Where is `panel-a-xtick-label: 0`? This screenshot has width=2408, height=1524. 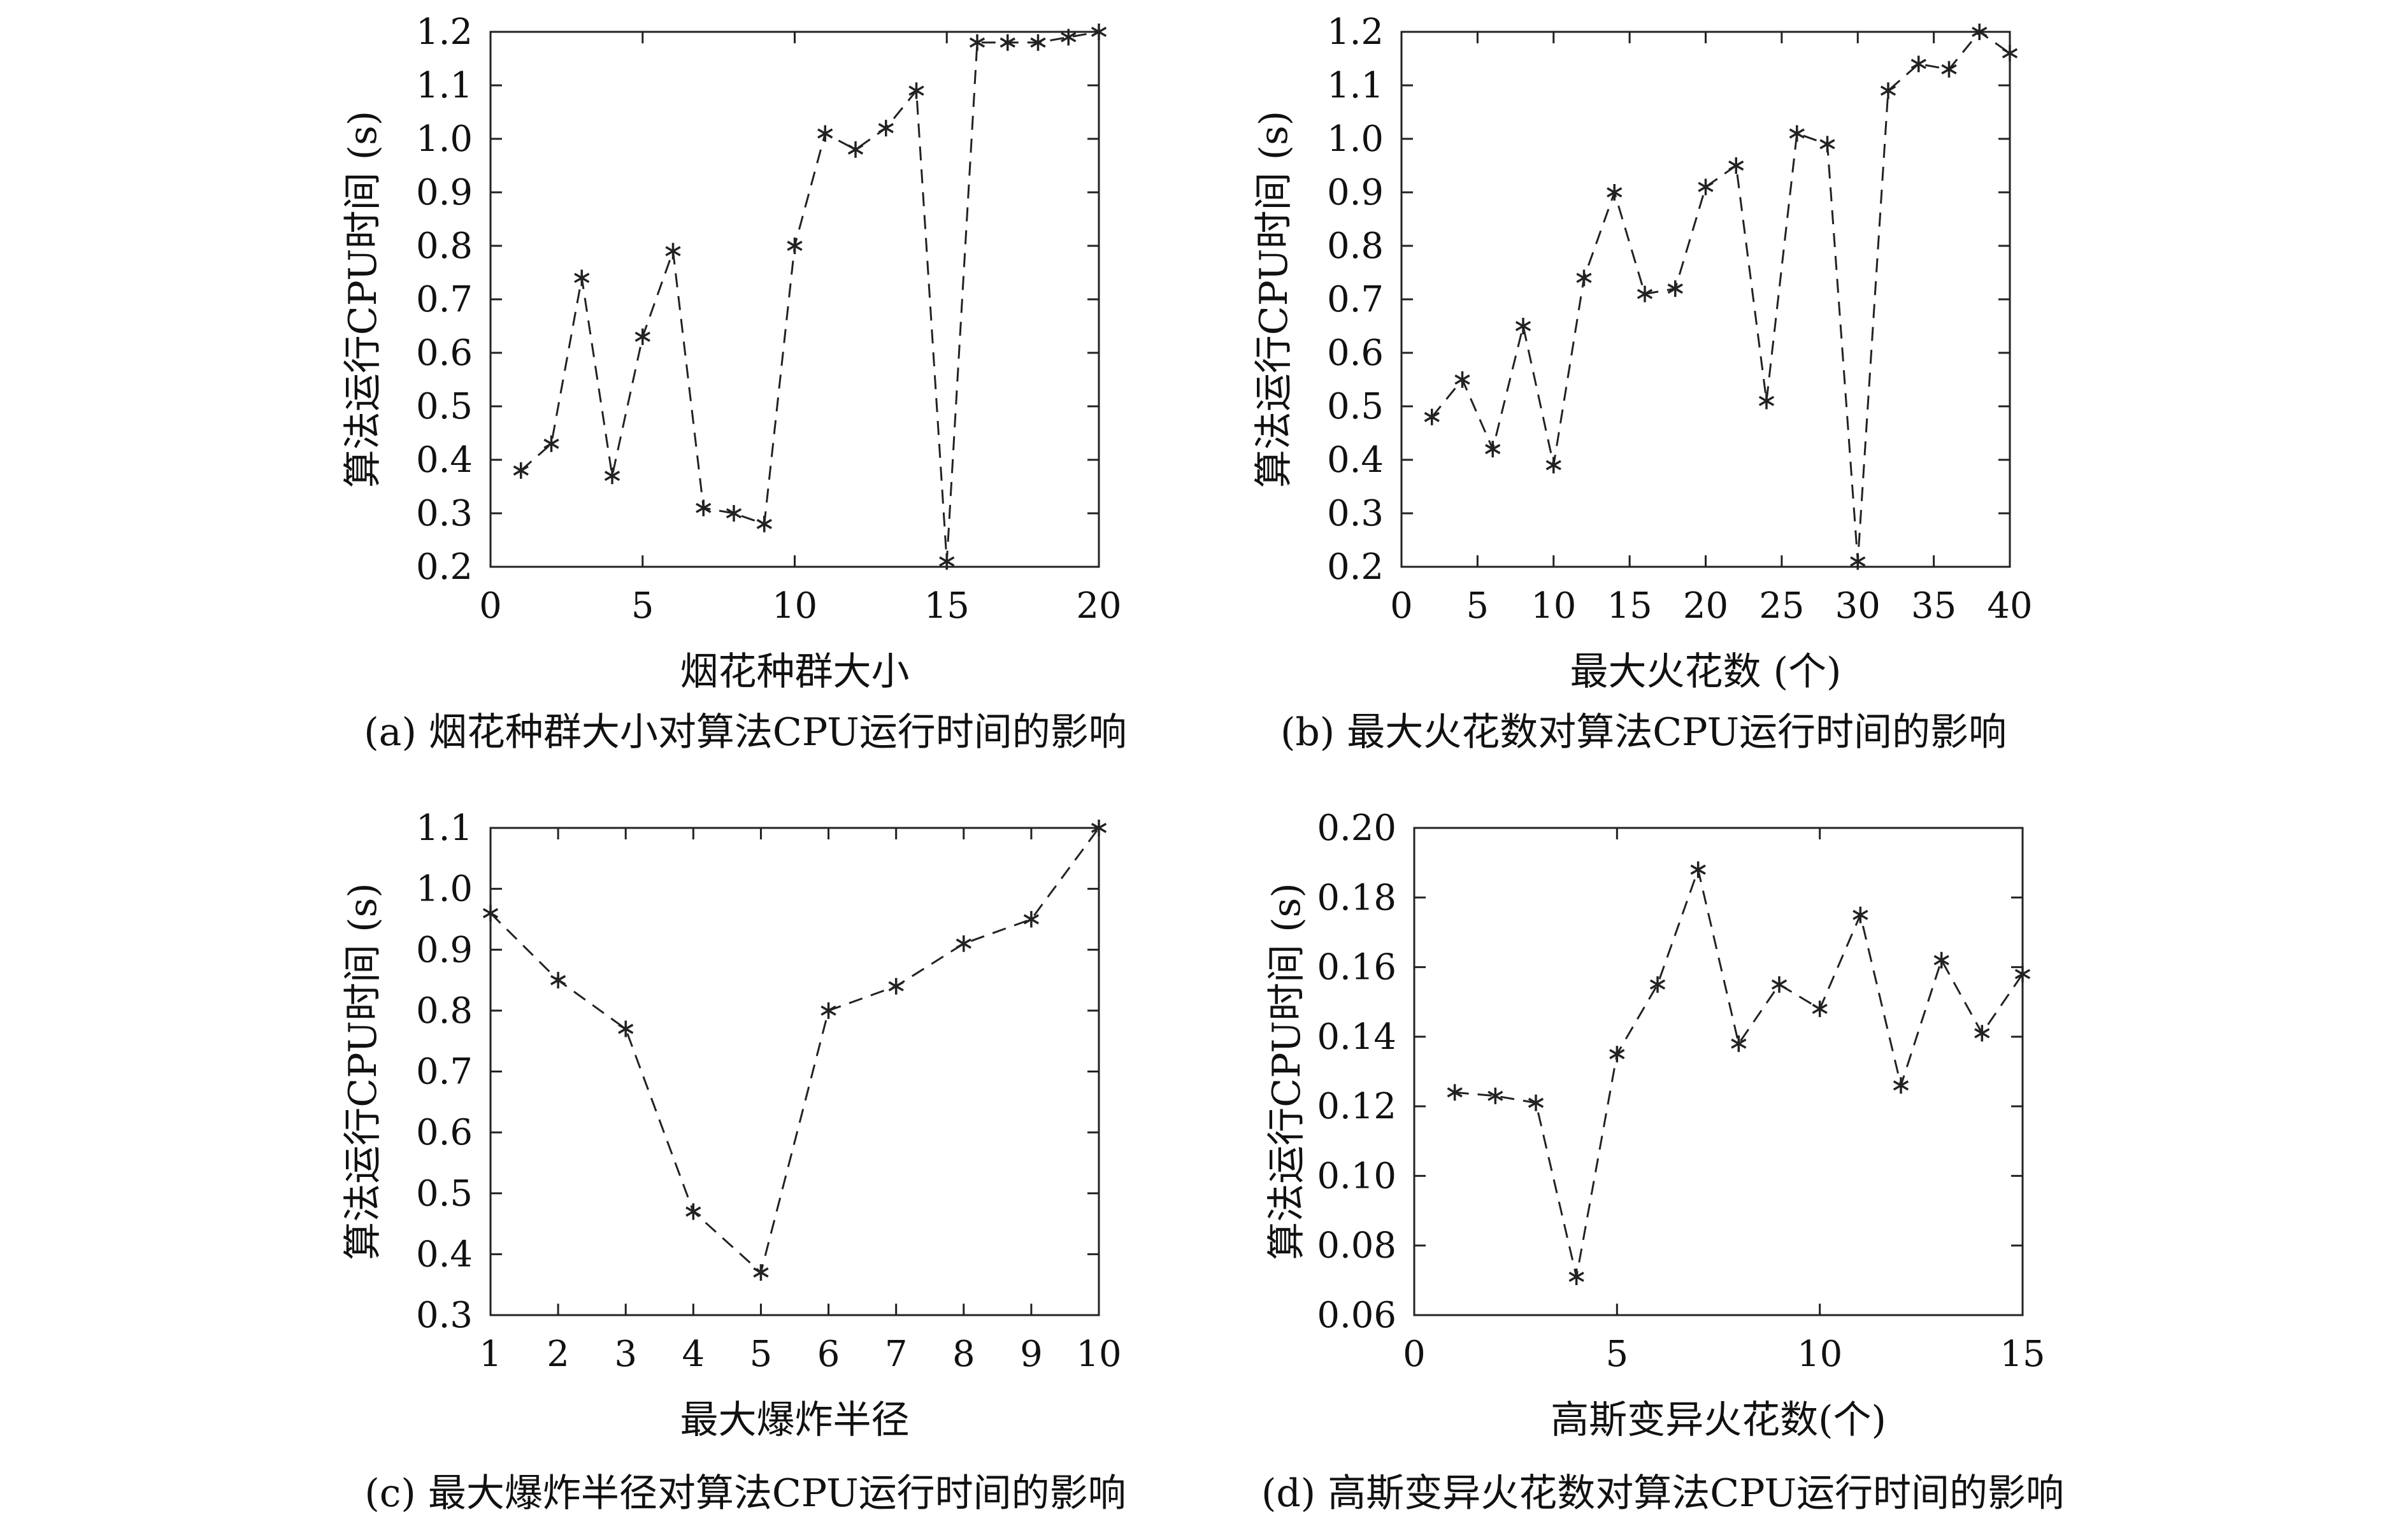 panel-a-xtick-label: 0 is located at coordinates (490, 606).